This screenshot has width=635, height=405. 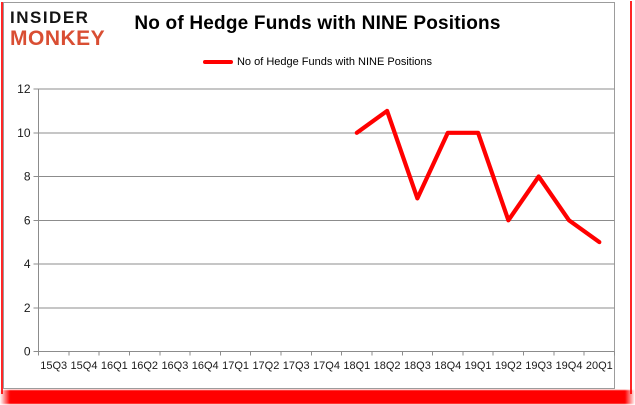 I want to click on chart-legend: No of Hedge Funds with NINE Positions, so click(x=317, y=62).